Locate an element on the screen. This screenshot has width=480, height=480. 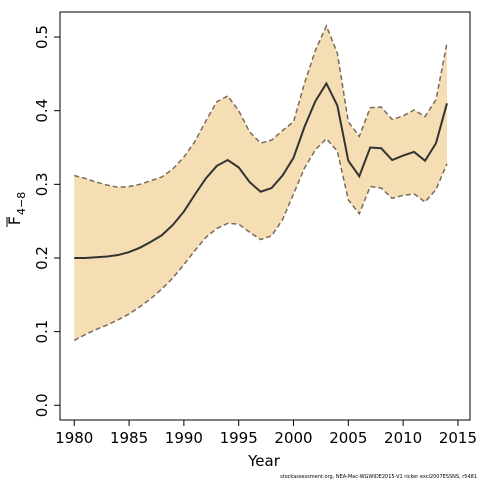
x-tick-label: 2000 is located at coordinates (293, 438).